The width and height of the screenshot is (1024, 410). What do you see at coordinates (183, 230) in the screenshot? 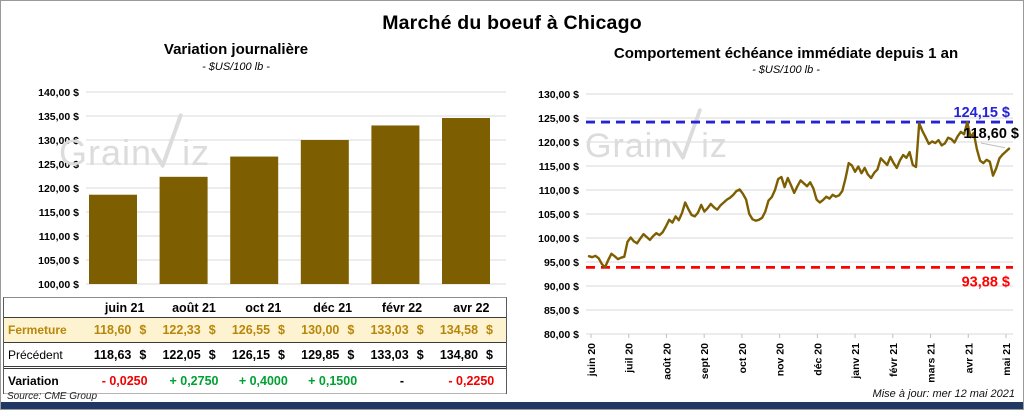
I see `bar-août 21` at bounding box center [183, 230].